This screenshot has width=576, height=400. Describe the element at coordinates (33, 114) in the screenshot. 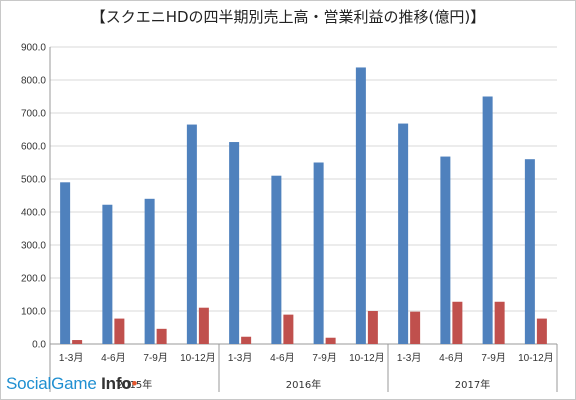

I see `y-tick-label: 700.0` at that location.